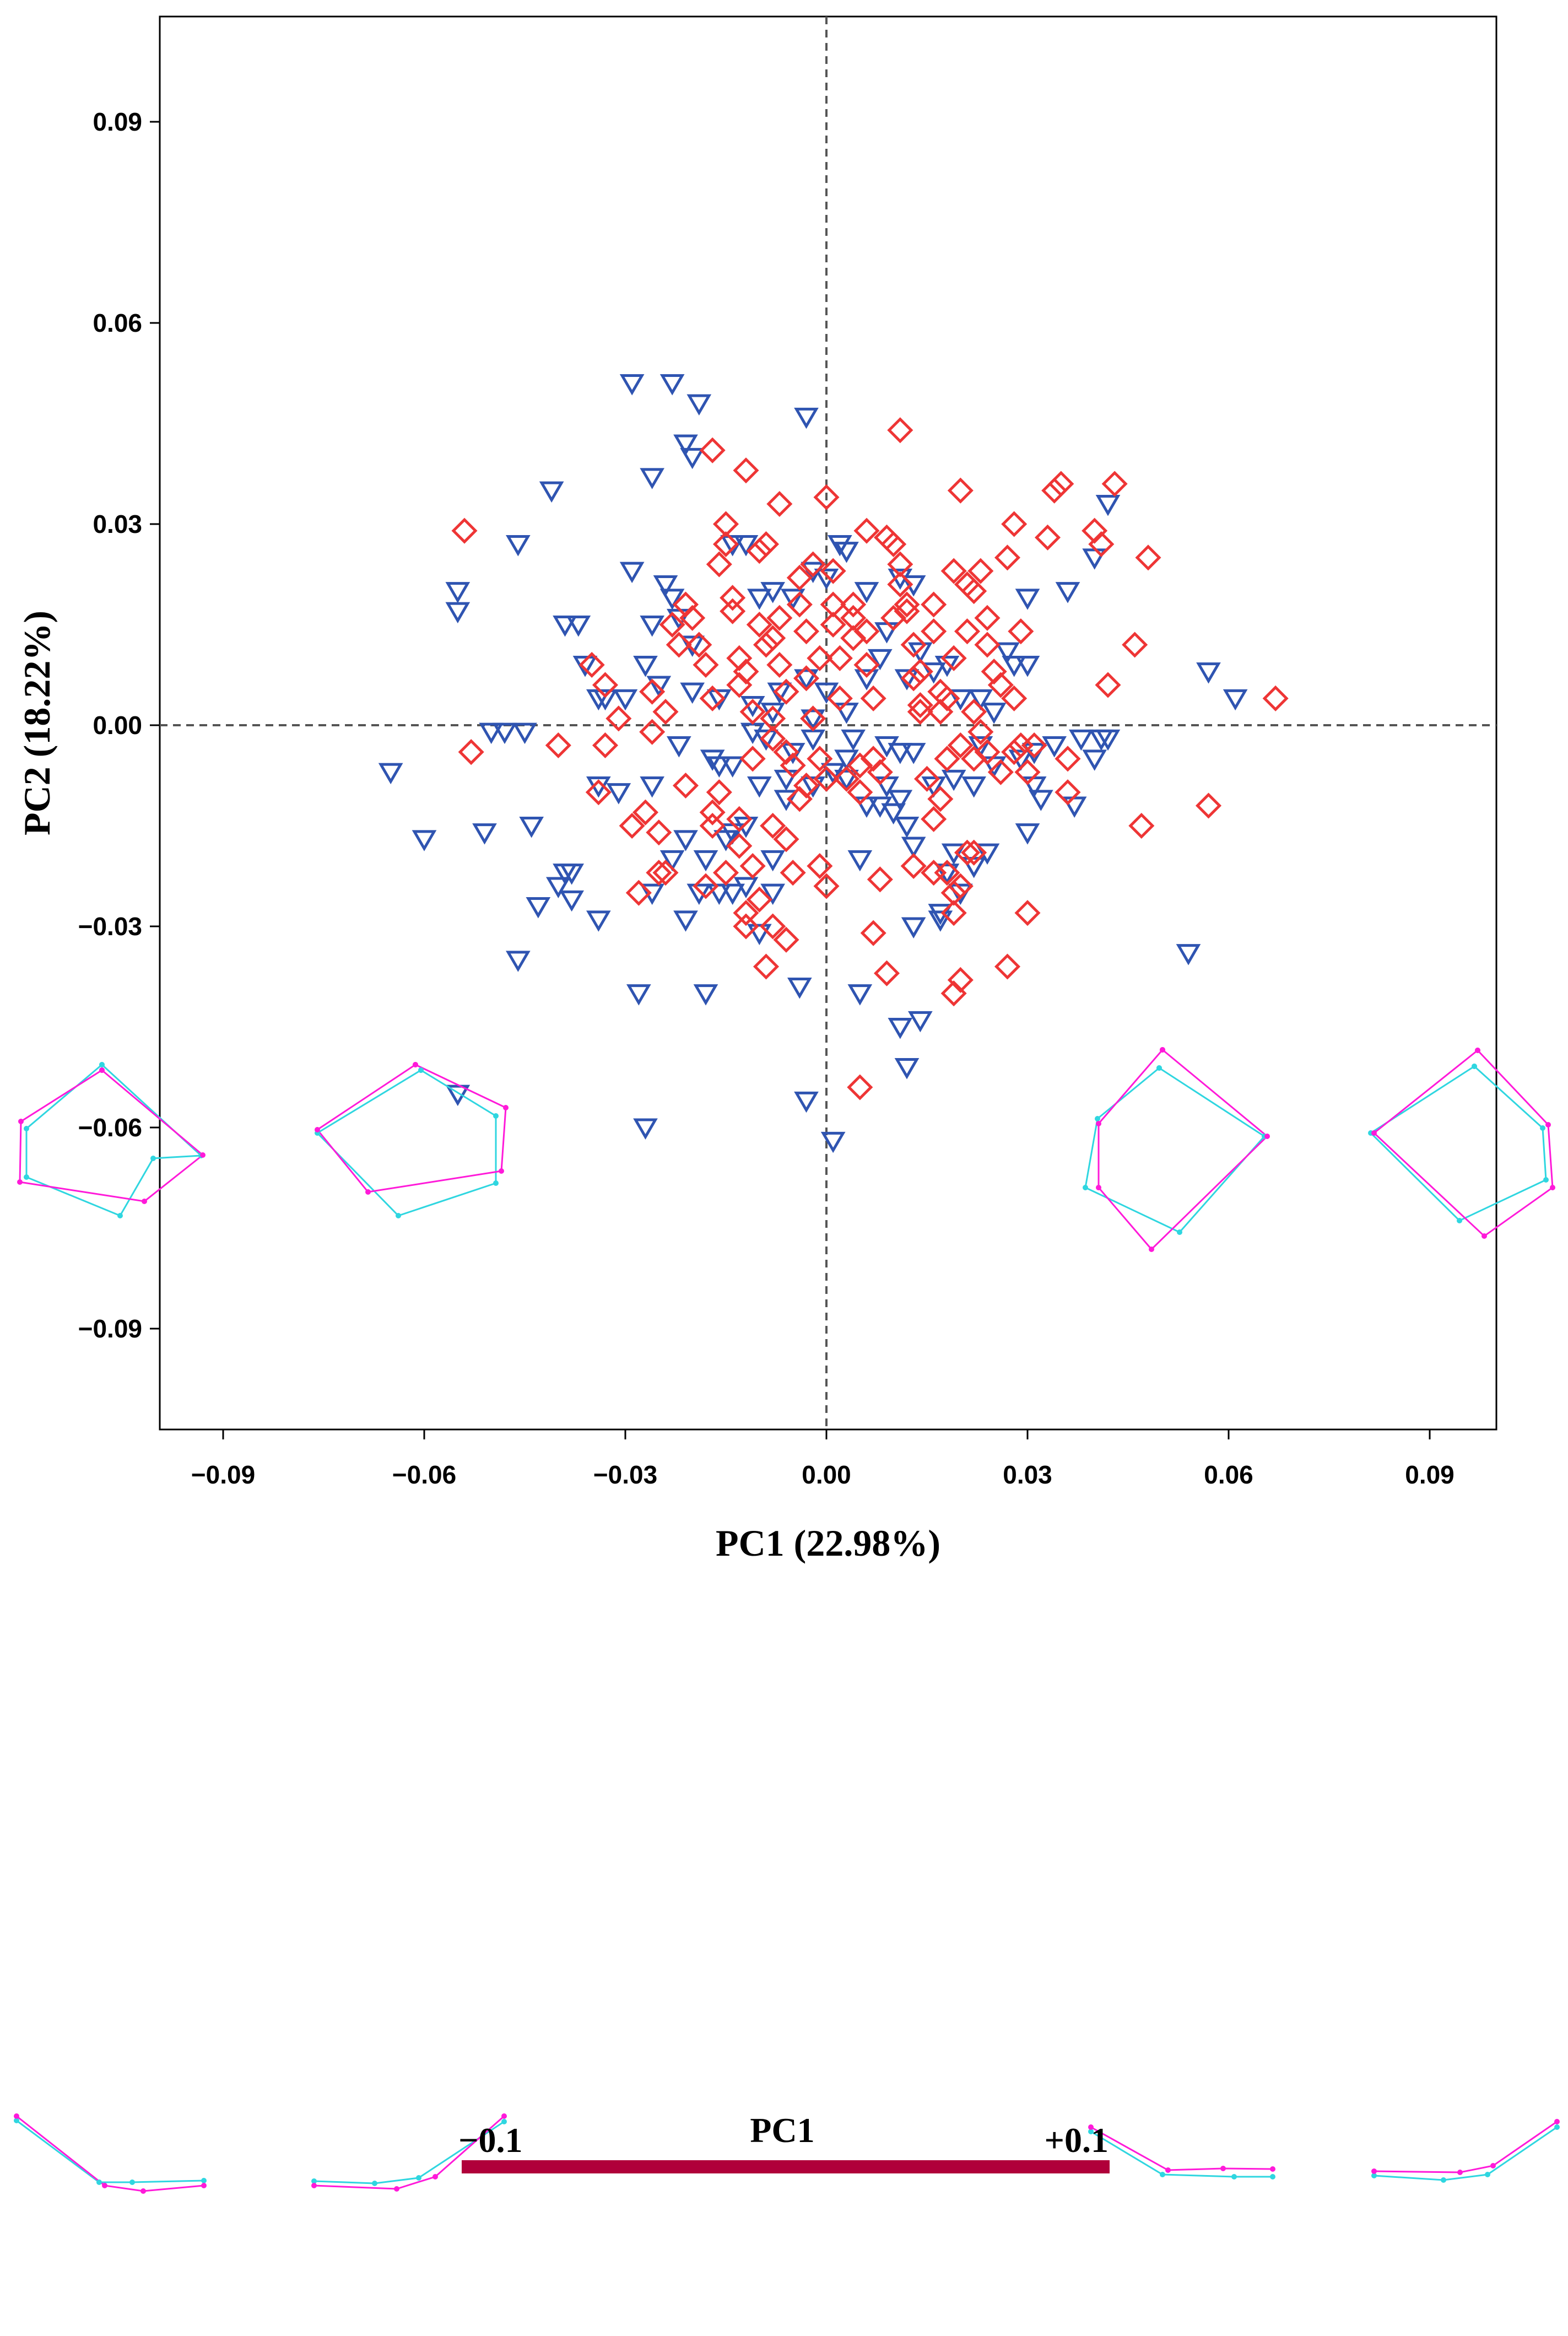 The width and height of the screenshot is (1568, 2336). I want to click on scale-bar-line, so click(786, 2166).